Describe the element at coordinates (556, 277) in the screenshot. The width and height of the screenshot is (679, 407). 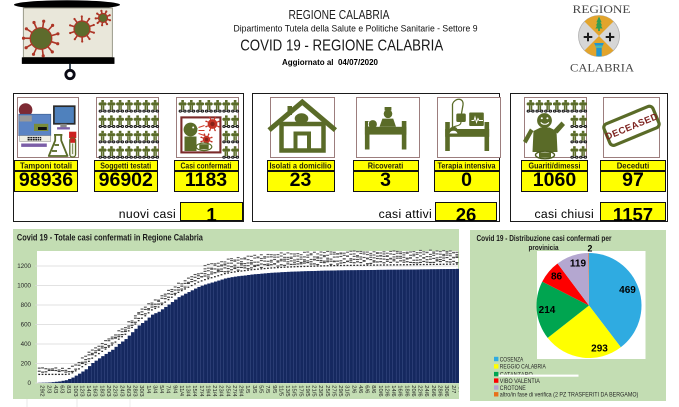
I see `svg-text: 86` at that location.